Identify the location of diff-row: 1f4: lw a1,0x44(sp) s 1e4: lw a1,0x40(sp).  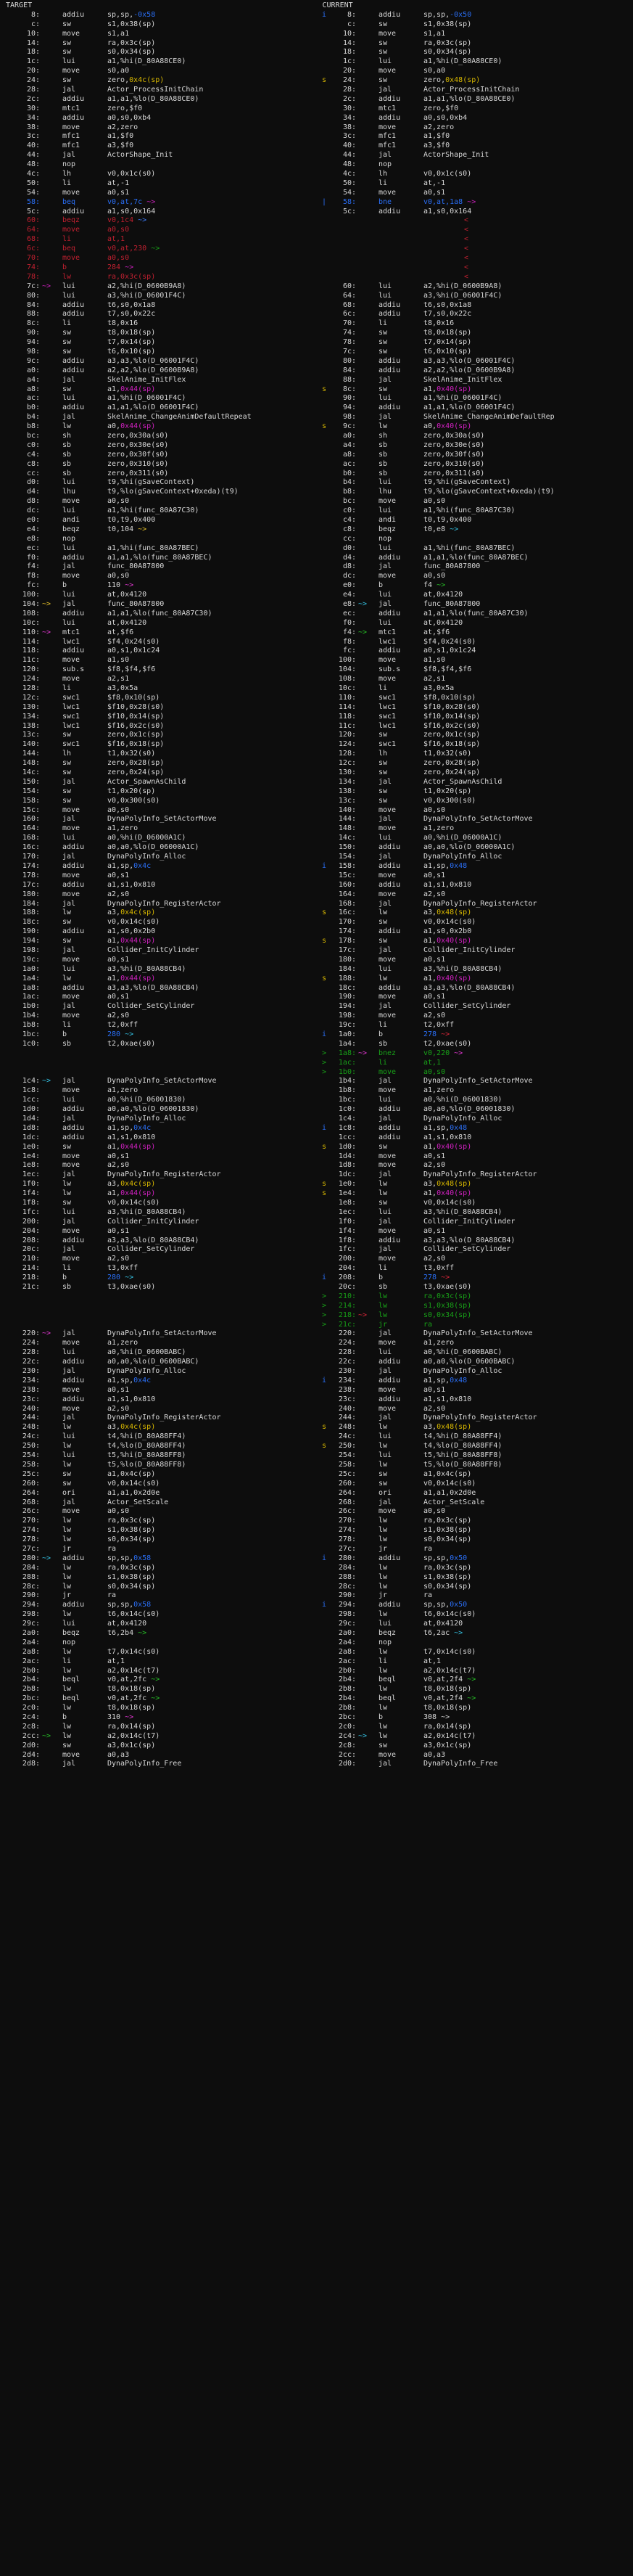
(316, 1194).